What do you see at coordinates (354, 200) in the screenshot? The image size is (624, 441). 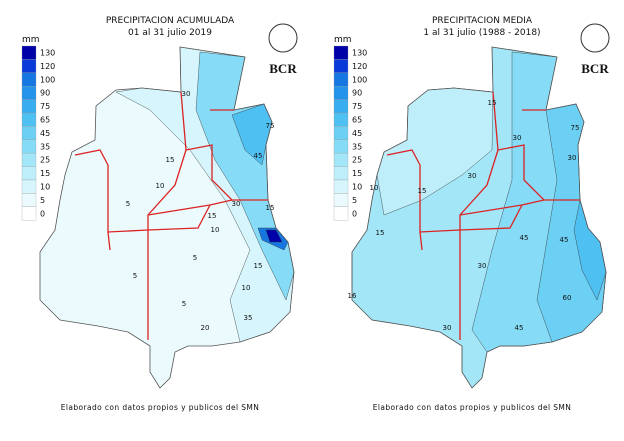 I see `legend-label: 5` at bounding box center [354, 200].